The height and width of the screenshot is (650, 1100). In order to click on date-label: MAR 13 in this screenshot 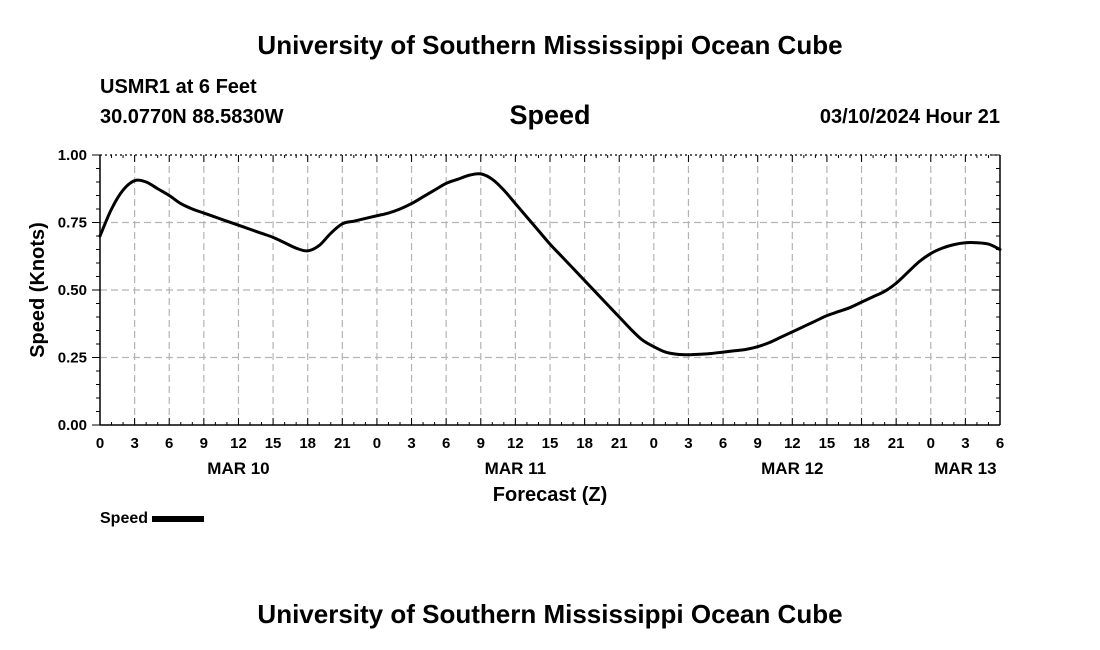, I will do `click(965, 468)`.